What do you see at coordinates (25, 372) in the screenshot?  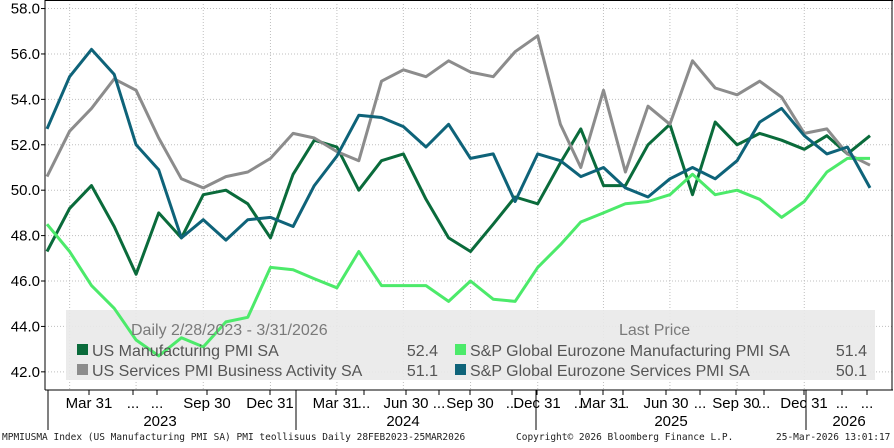 I see `y-tick-label: 42.0` at bounding box center [25, 372].